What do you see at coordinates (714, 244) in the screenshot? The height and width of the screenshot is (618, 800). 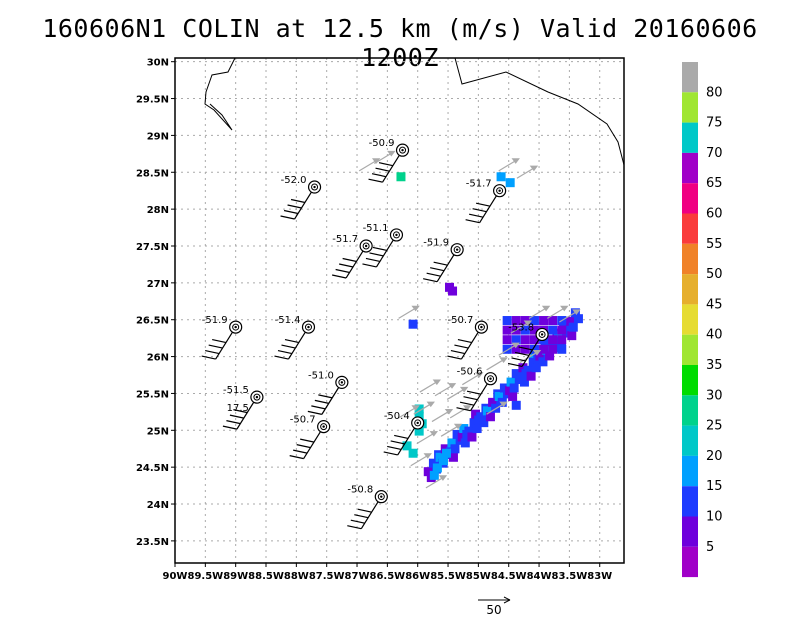 I see `colorbar-label: 55` at bounding box center [714, 244].